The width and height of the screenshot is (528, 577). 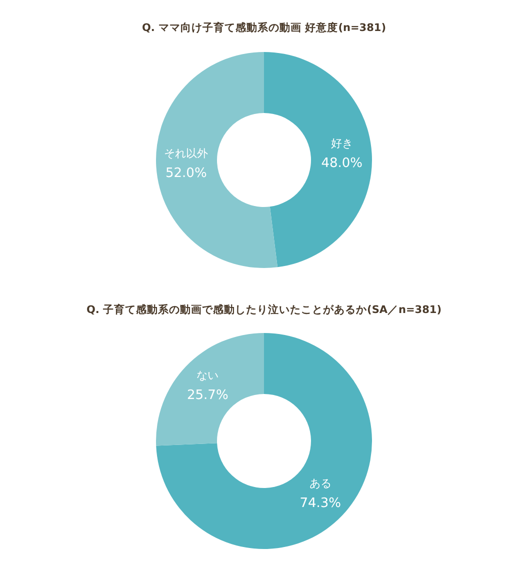 I want to click on data-label: 74.3%, so click(x=321, y=503).